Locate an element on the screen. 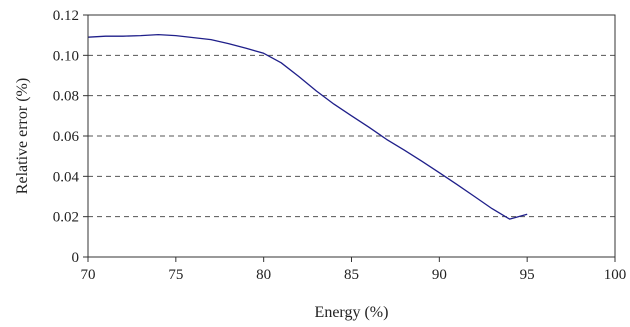 This screenshot has width=630, height=327. y-tick-label: 0.02 is located at coordinates (66, 218).